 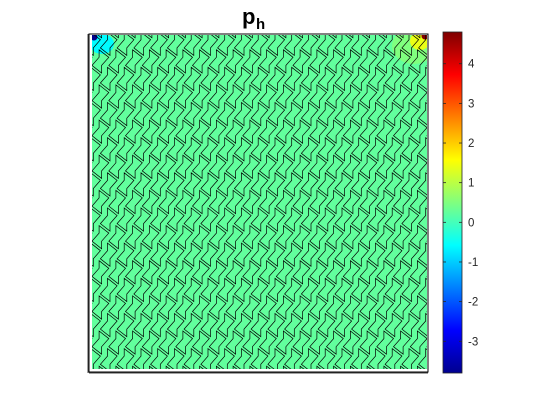 I want to click on corner-highlight-top-right-near, so click(x=418, y=42).